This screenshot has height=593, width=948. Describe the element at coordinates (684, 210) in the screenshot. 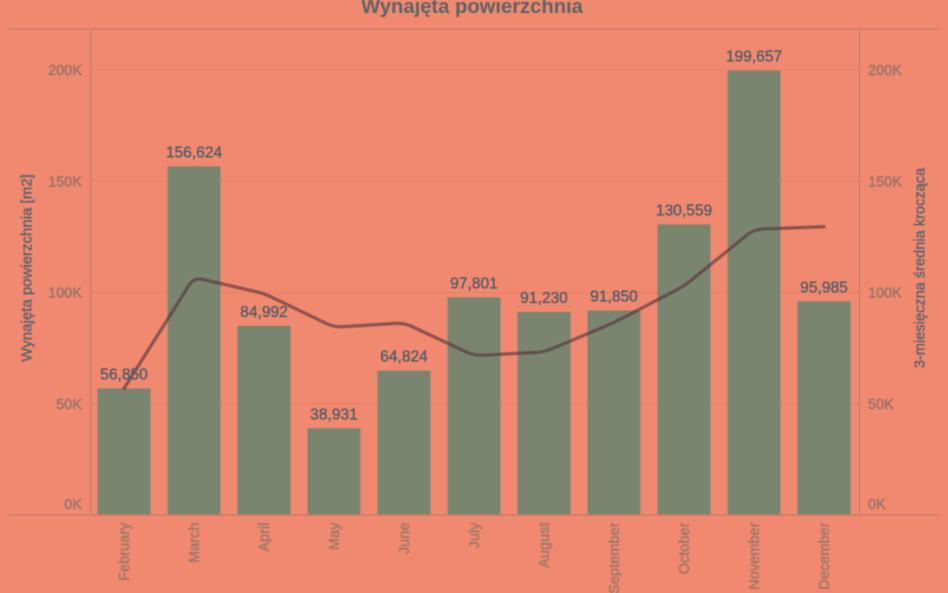

I see `svg-text: 130,559` at that location.